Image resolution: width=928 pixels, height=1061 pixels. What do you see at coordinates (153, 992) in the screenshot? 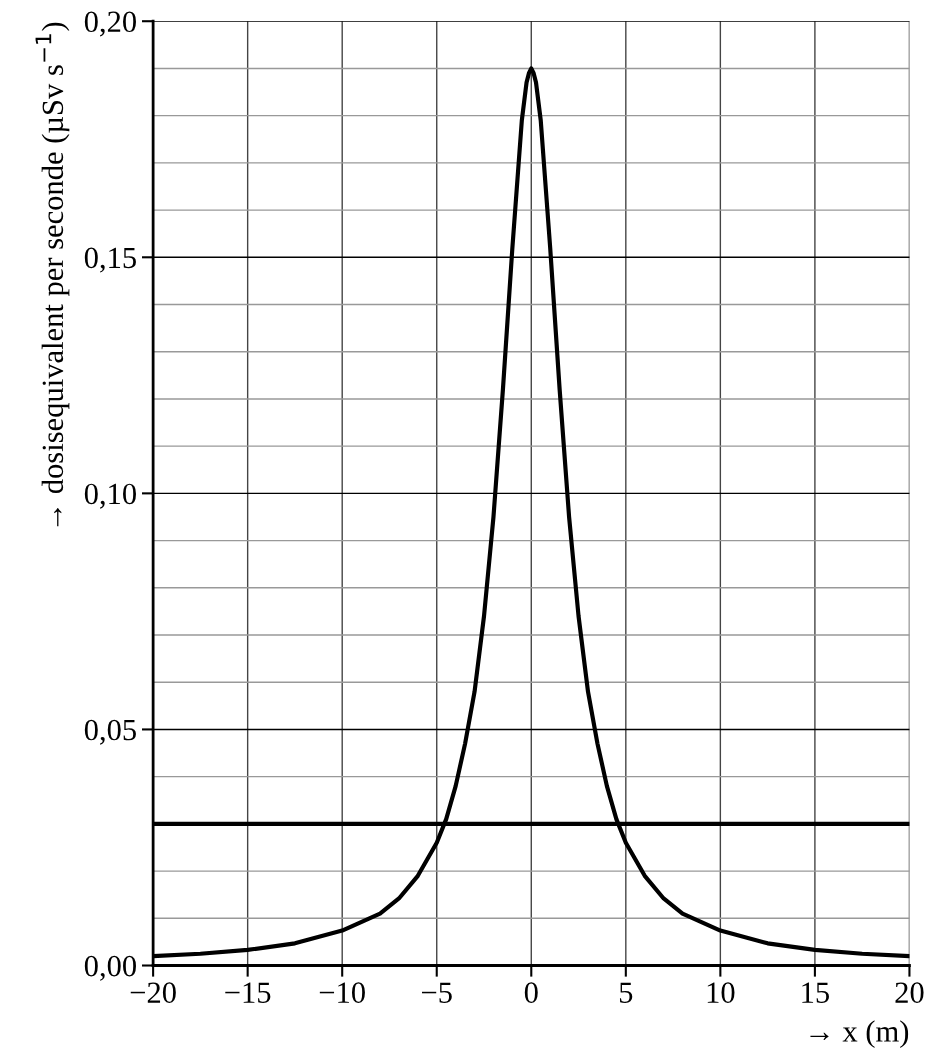
I see `x-tick-label: −20` at bounding box center [153, 992].